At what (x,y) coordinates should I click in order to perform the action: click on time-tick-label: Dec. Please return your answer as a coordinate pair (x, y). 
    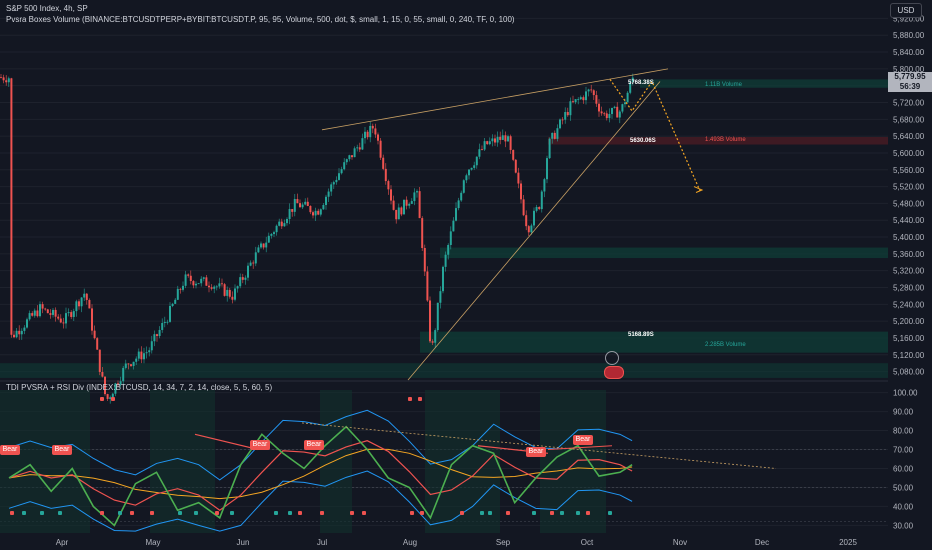
    Looking at the image, I should click on (762, 542).